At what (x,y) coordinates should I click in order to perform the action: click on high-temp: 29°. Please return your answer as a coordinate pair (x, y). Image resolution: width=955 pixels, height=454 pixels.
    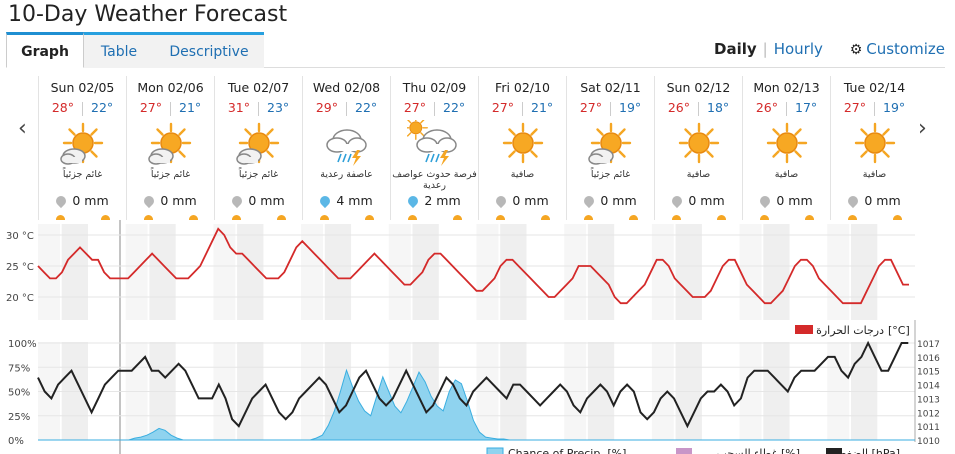
    Looking at the image, I should click on (326, 107).